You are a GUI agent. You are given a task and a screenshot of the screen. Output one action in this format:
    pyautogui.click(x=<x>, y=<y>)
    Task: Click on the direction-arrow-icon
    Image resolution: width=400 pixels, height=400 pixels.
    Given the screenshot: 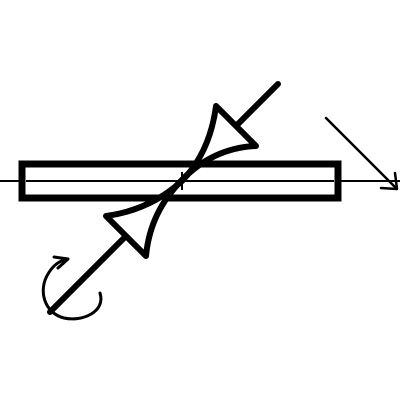 What is the action you would take?
    pyautogui.click(x=361, y=153)
    